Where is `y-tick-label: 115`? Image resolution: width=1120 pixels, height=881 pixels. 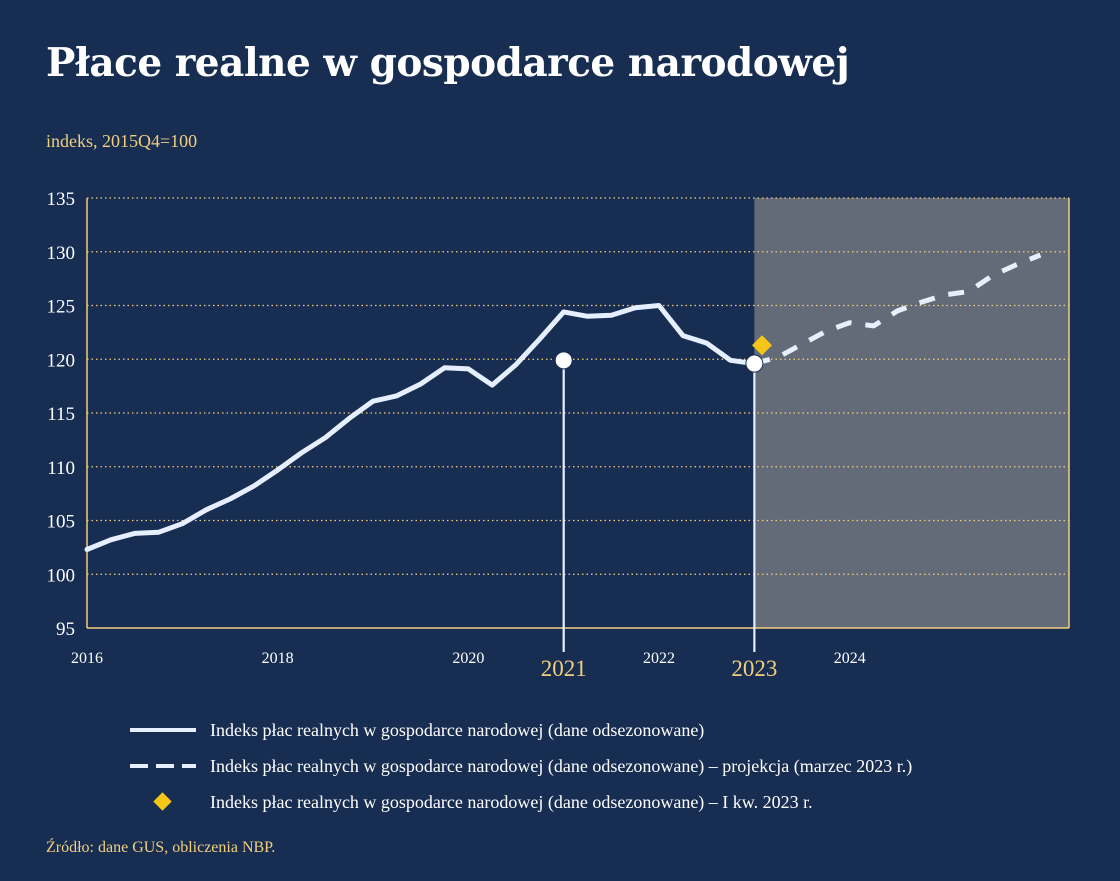
y-tick-label: 115 is located at coordinates (61, 414).